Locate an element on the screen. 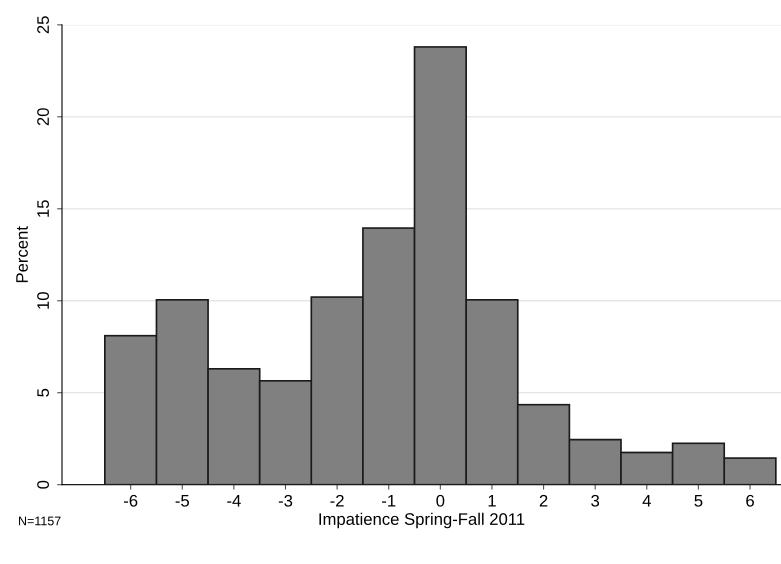 Image resolution: width=781 pixels, height=564 pixels. x-tick-label: -4 is located at coordinates (234, 500).